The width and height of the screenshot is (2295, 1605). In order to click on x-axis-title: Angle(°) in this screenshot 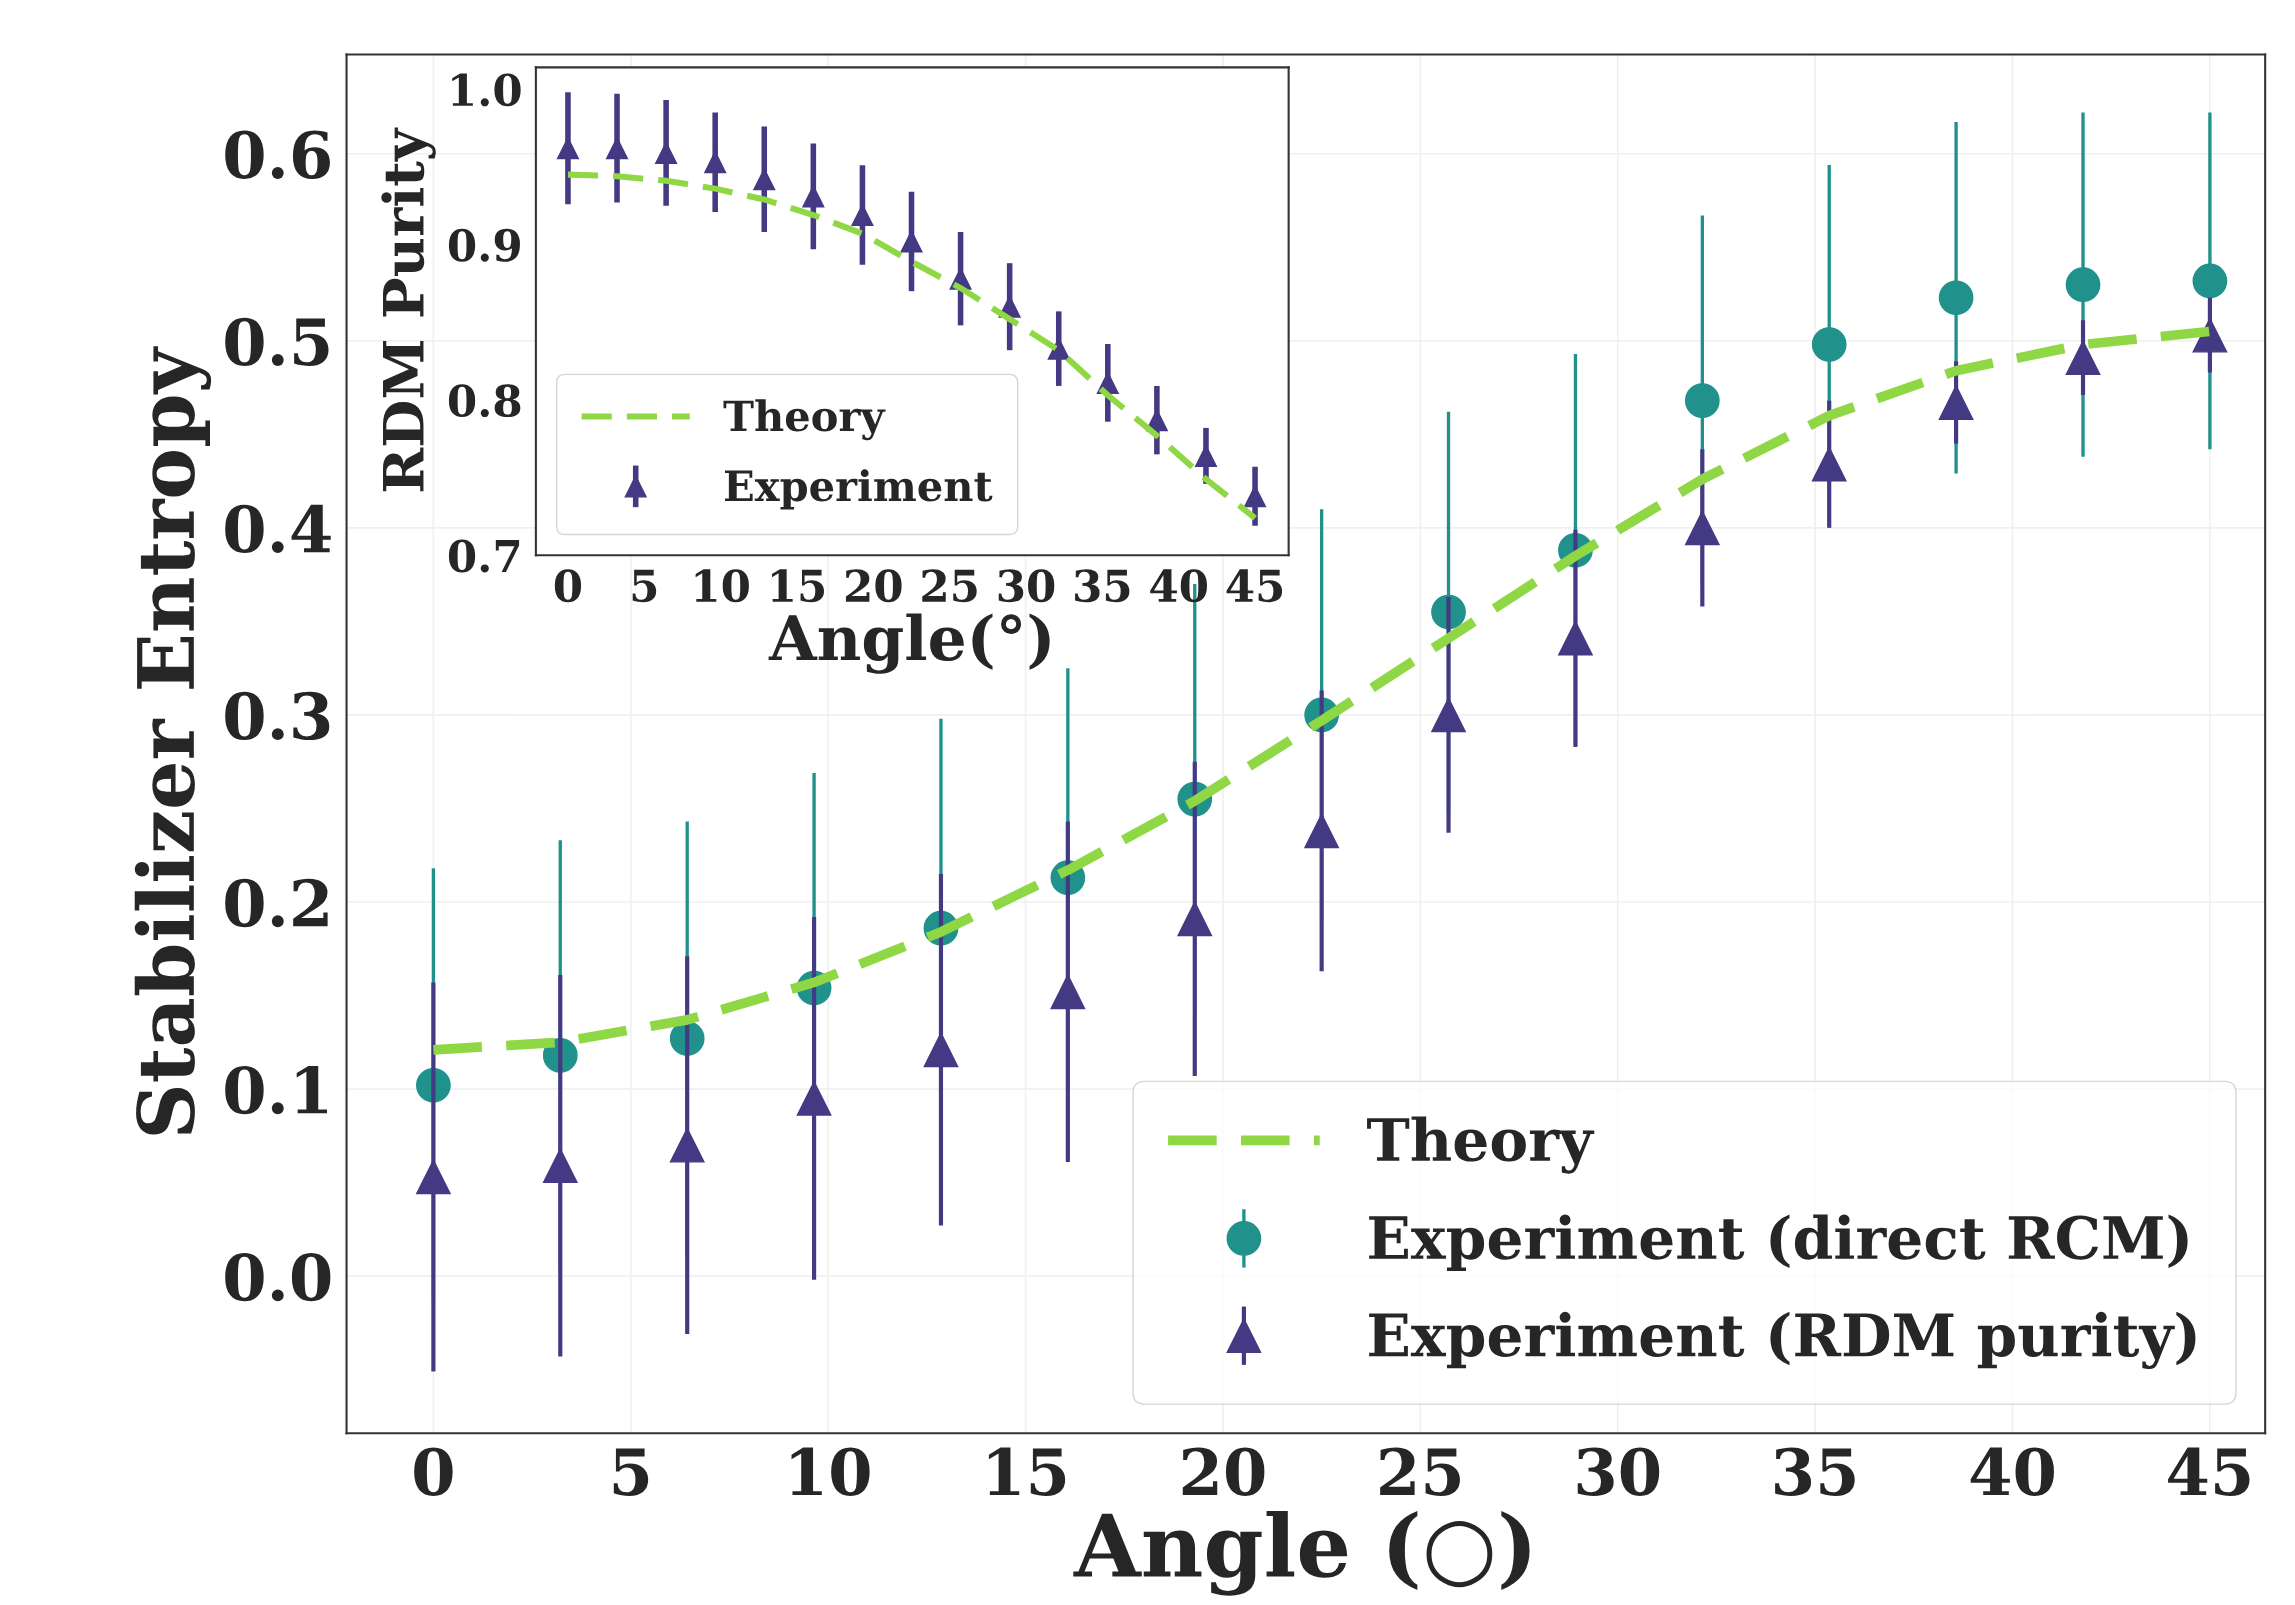, I will do `click(909, 643)`.